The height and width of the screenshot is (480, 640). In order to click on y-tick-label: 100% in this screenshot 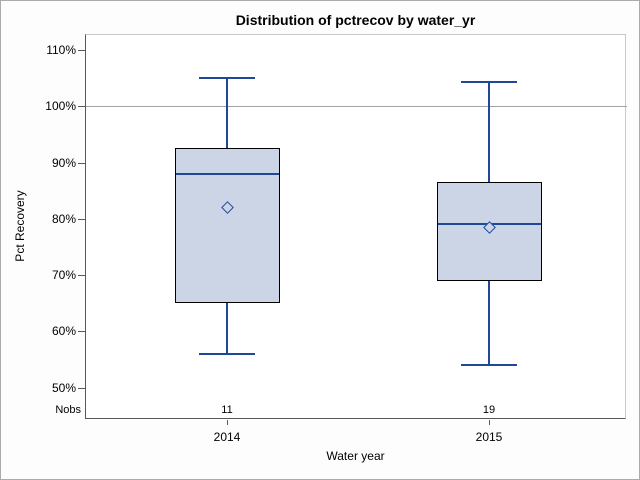, I will do `click(60, 106)`.